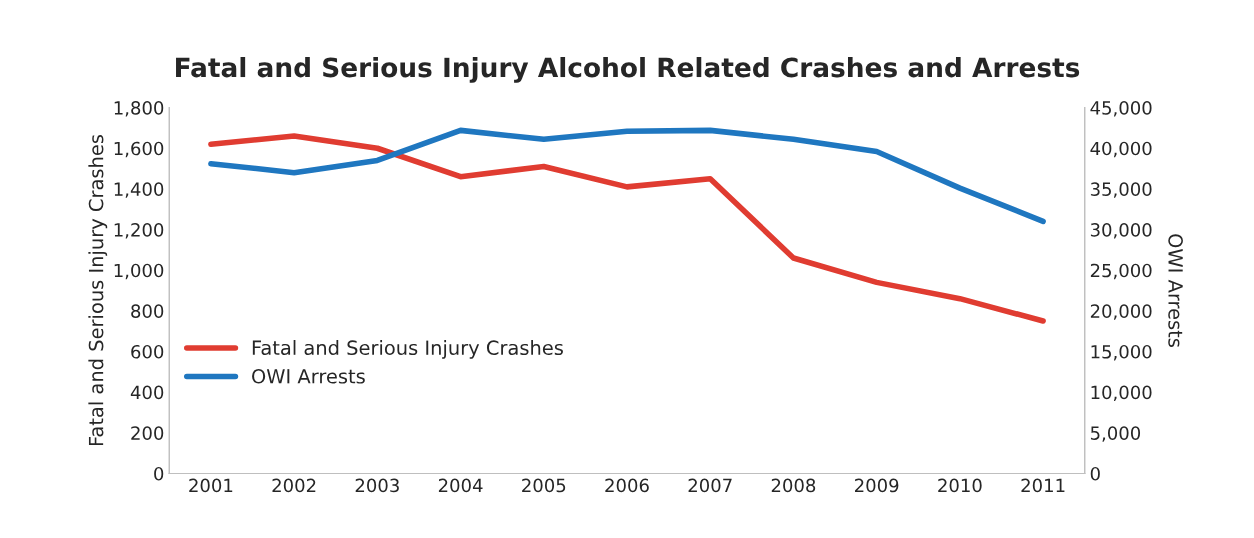 The image size is (1254, 538). What do you see at coordinates (544, 485) in the screenshot?
I see `x-tick-label: 2005` at bounding box center [544, 485].